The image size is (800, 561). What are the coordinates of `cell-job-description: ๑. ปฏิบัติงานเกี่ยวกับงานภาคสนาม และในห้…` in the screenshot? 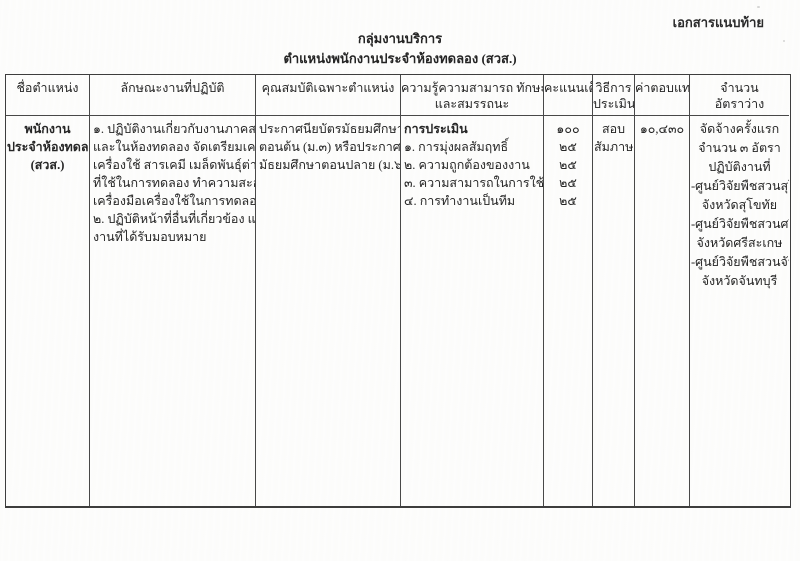 It's located at (173, 311).